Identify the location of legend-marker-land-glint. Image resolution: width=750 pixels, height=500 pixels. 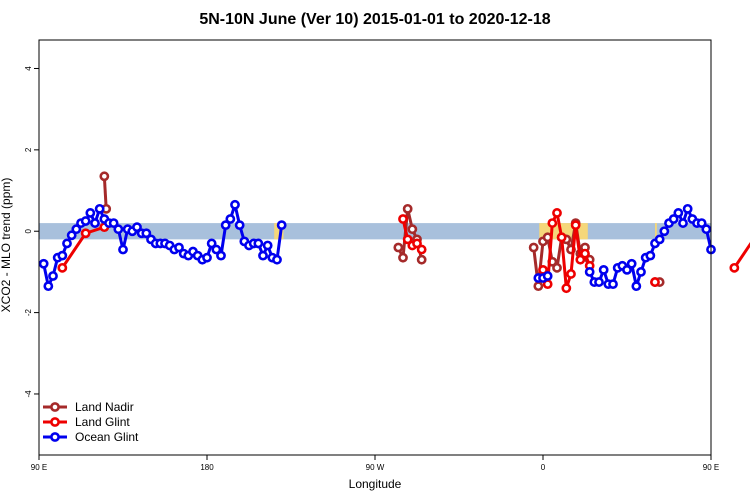
(55, 422).